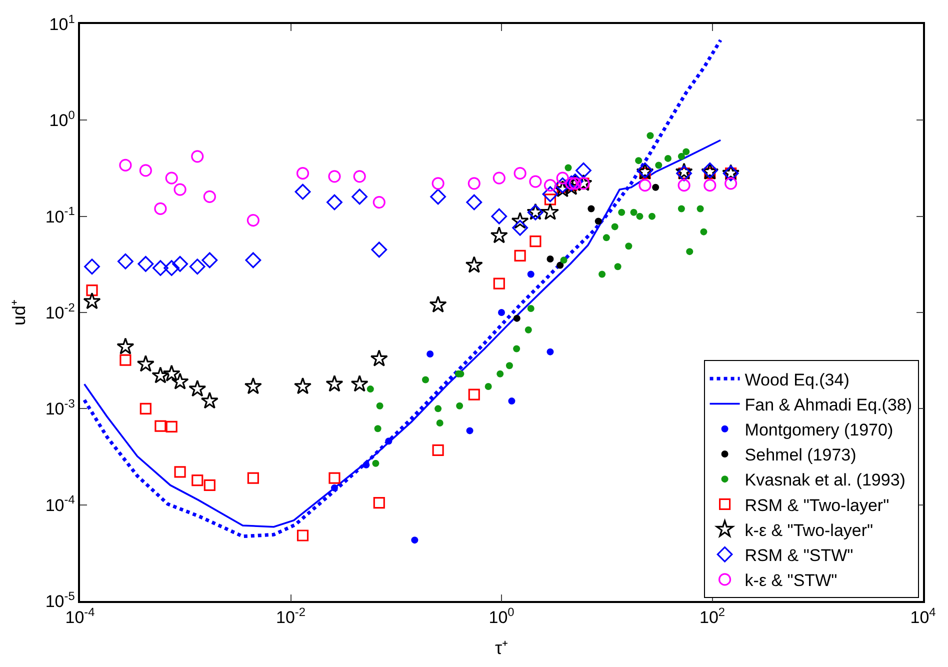 The height and width of the screenshot is (667, 948). What do you see at coordinates (817, 505) in the screenshot?
I see `legend-label: RSM & "Two-layer"` at bounding box center [817, 505].